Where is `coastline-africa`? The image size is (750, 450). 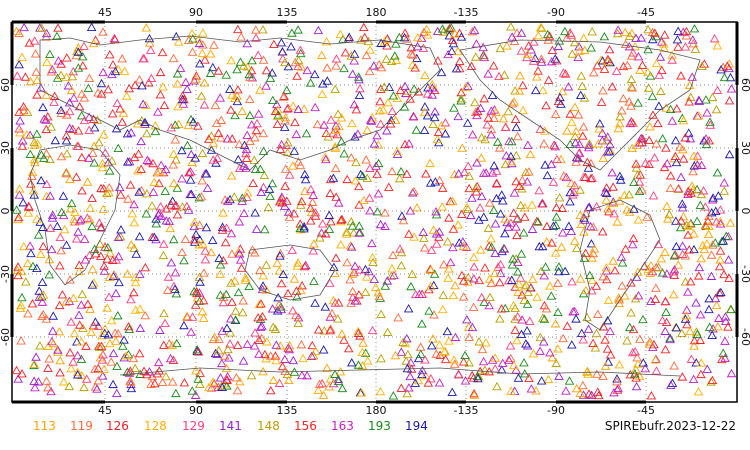
coastline-africa is located at coordinates (75, 215).